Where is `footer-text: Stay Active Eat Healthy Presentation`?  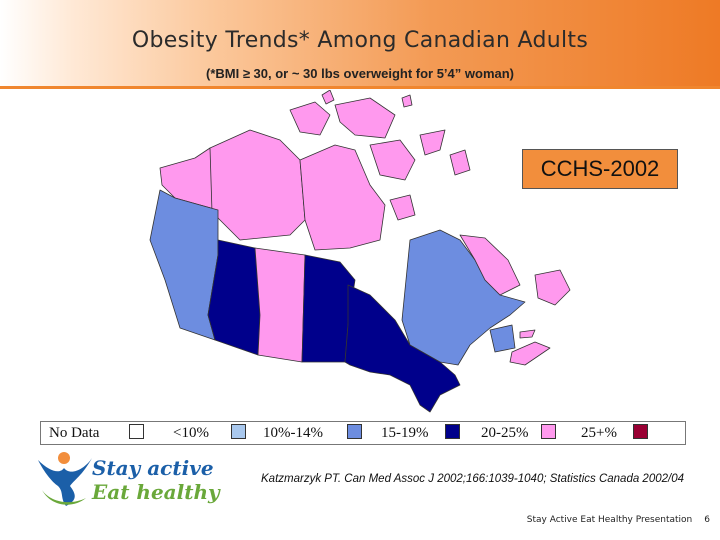 footer-text: Stay Active Eat Healthy Presentation is located at coordinates (609, 520).